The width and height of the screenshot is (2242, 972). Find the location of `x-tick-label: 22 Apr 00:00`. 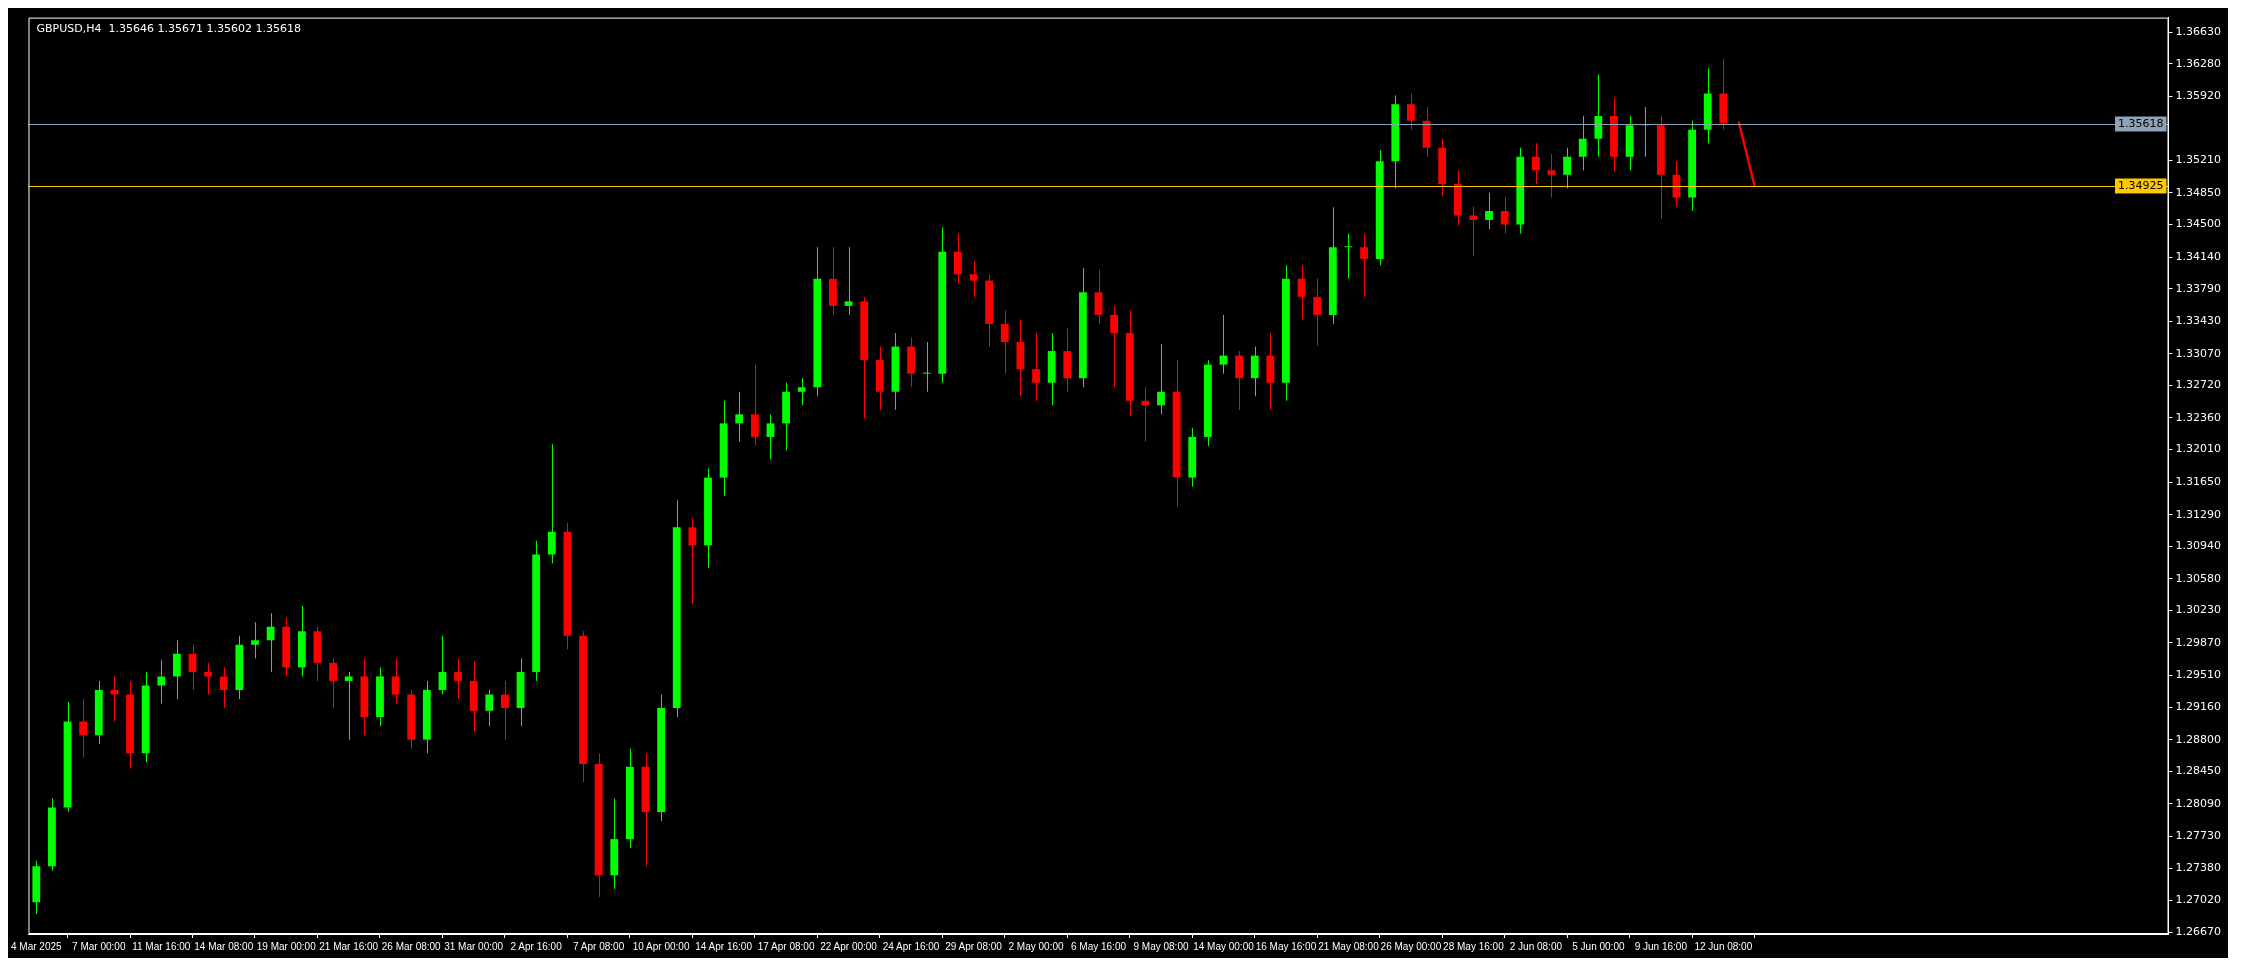

x-tick-label: 22 Apr 00:00 is located at coordinates (849, 946).